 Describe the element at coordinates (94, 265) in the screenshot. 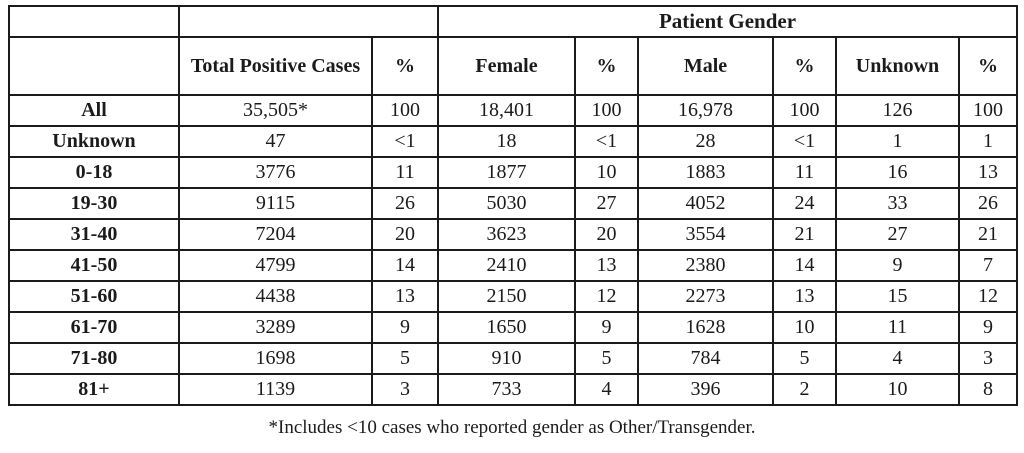

I see `row-label-cell: 41-50` at that location.